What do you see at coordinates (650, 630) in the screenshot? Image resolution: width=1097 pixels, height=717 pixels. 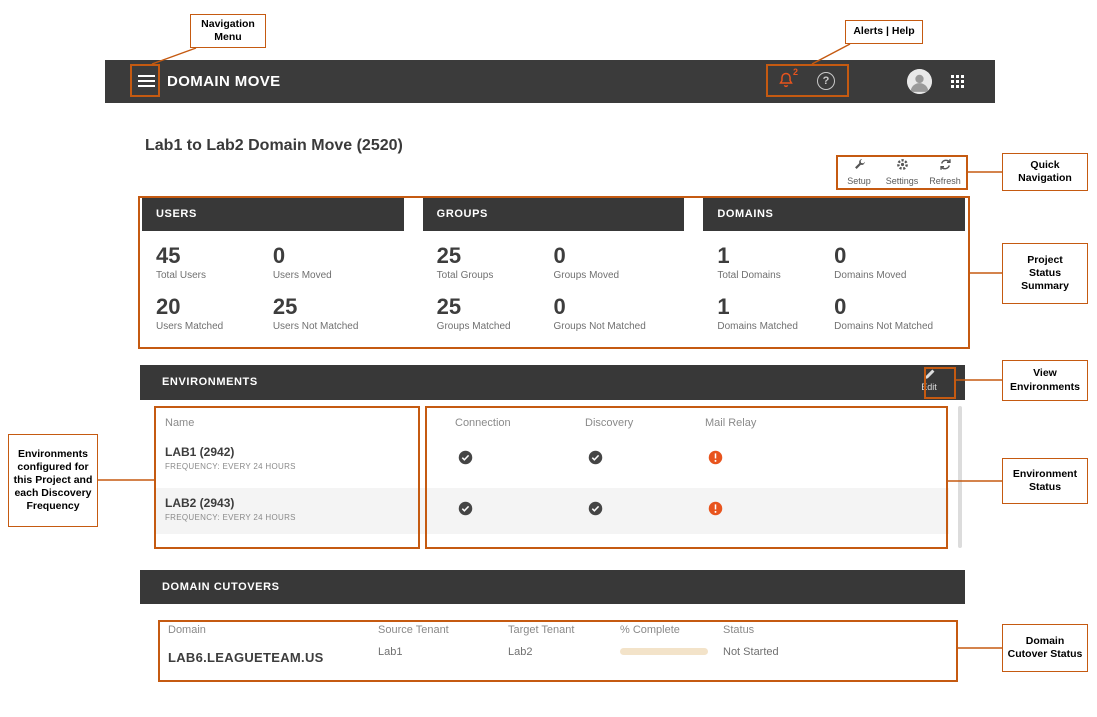 I see `col-percent-complete: % Complete` at bounding box center [650, 630].